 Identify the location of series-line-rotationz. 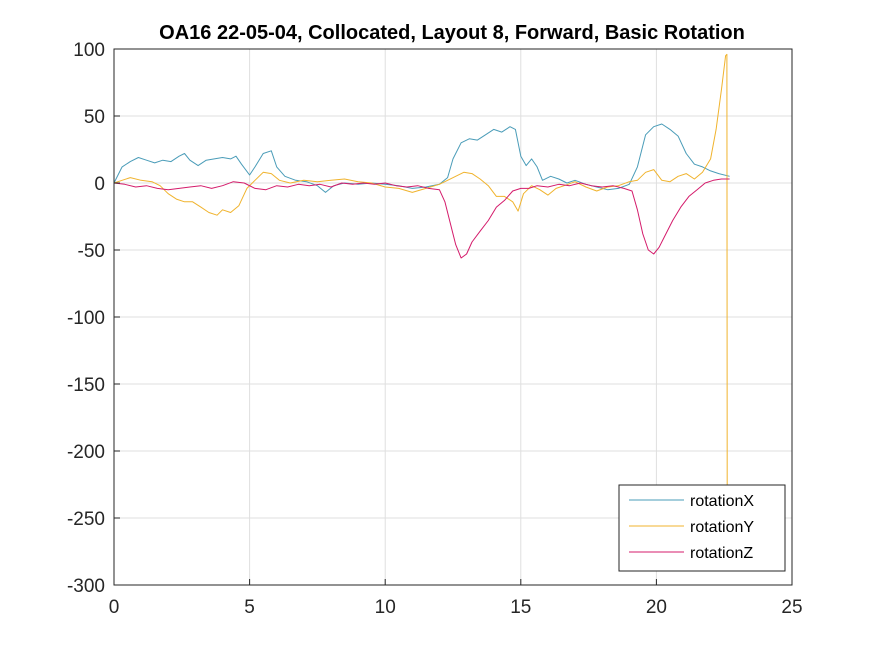
(421, 218).